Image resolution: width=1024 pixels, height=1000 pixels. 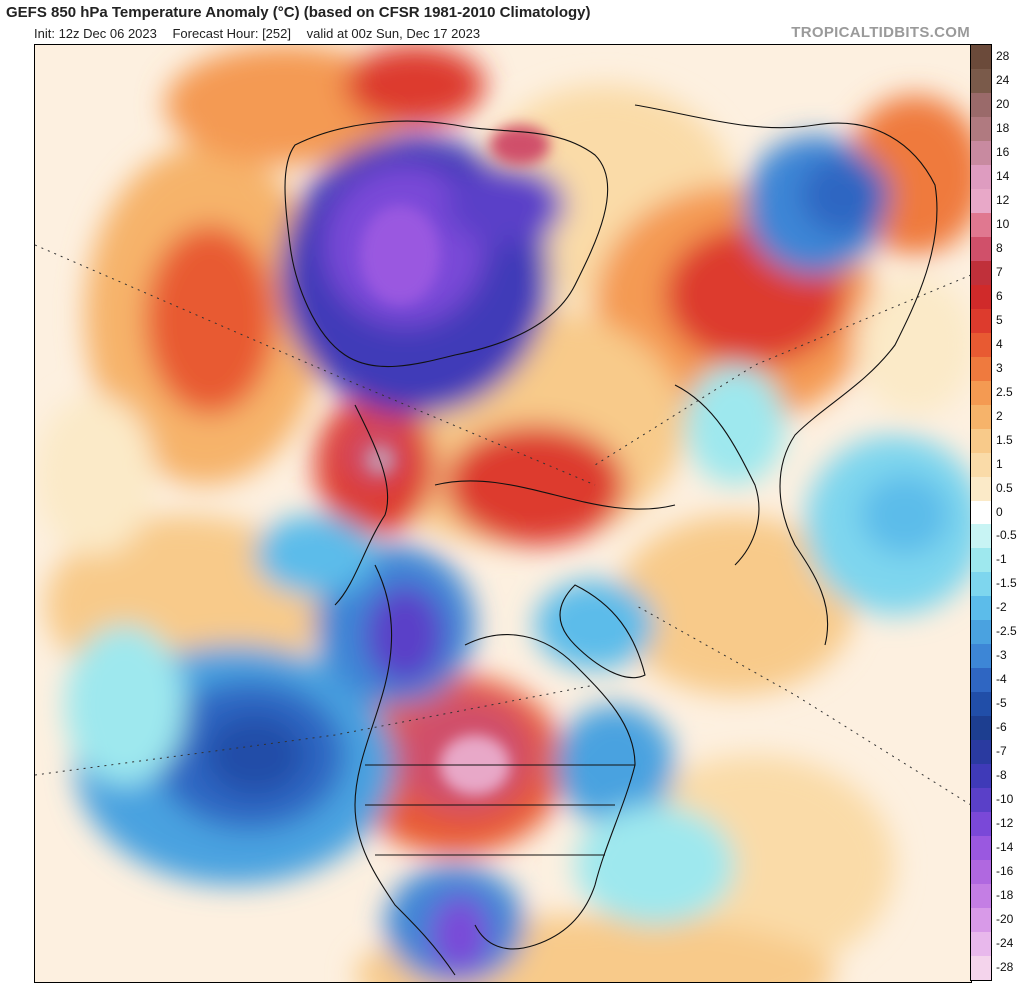 I want to click on colorbar-tick-label: -14, so click(x=1005, y=847).